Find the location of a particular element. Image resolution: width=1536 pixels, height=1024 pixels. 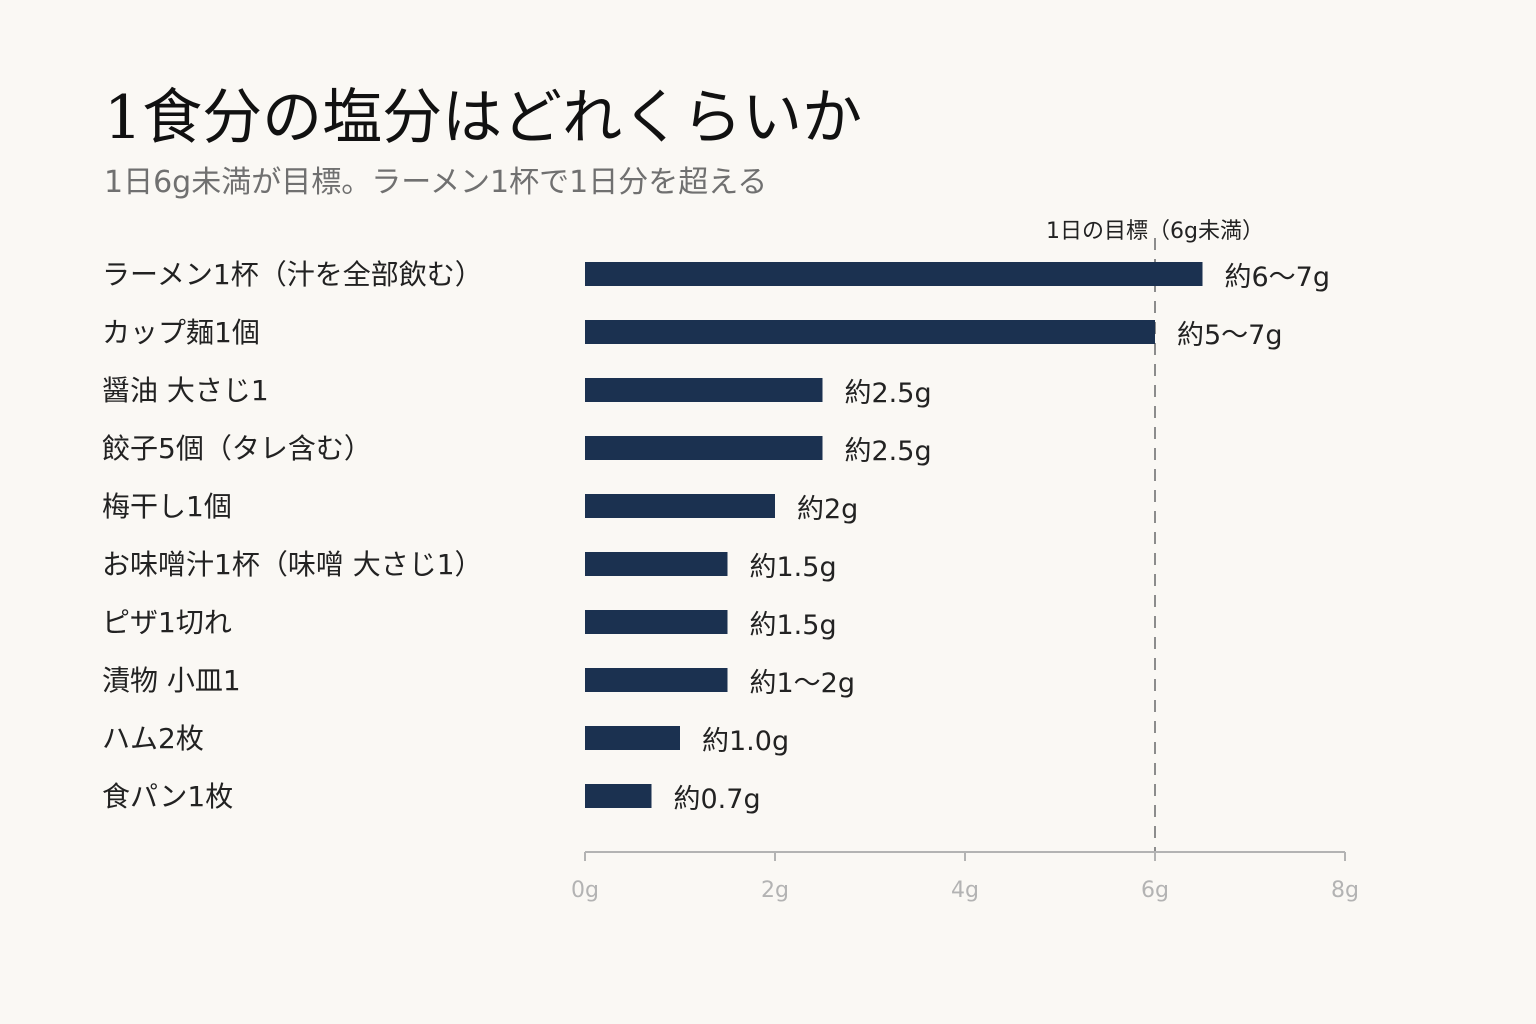

value-label: 約1〜2g is located at coordinates (803, 683).